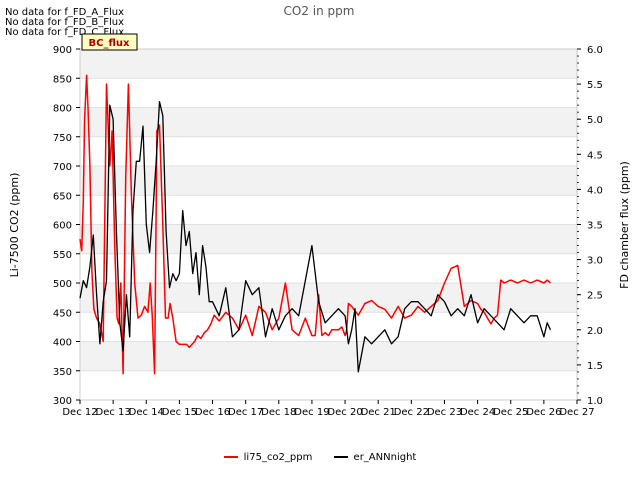  What do you see at coordinates (595, 261) in the screenshot?
I see `y2-tick-label: 3.0` at bounding box center [595, 261].